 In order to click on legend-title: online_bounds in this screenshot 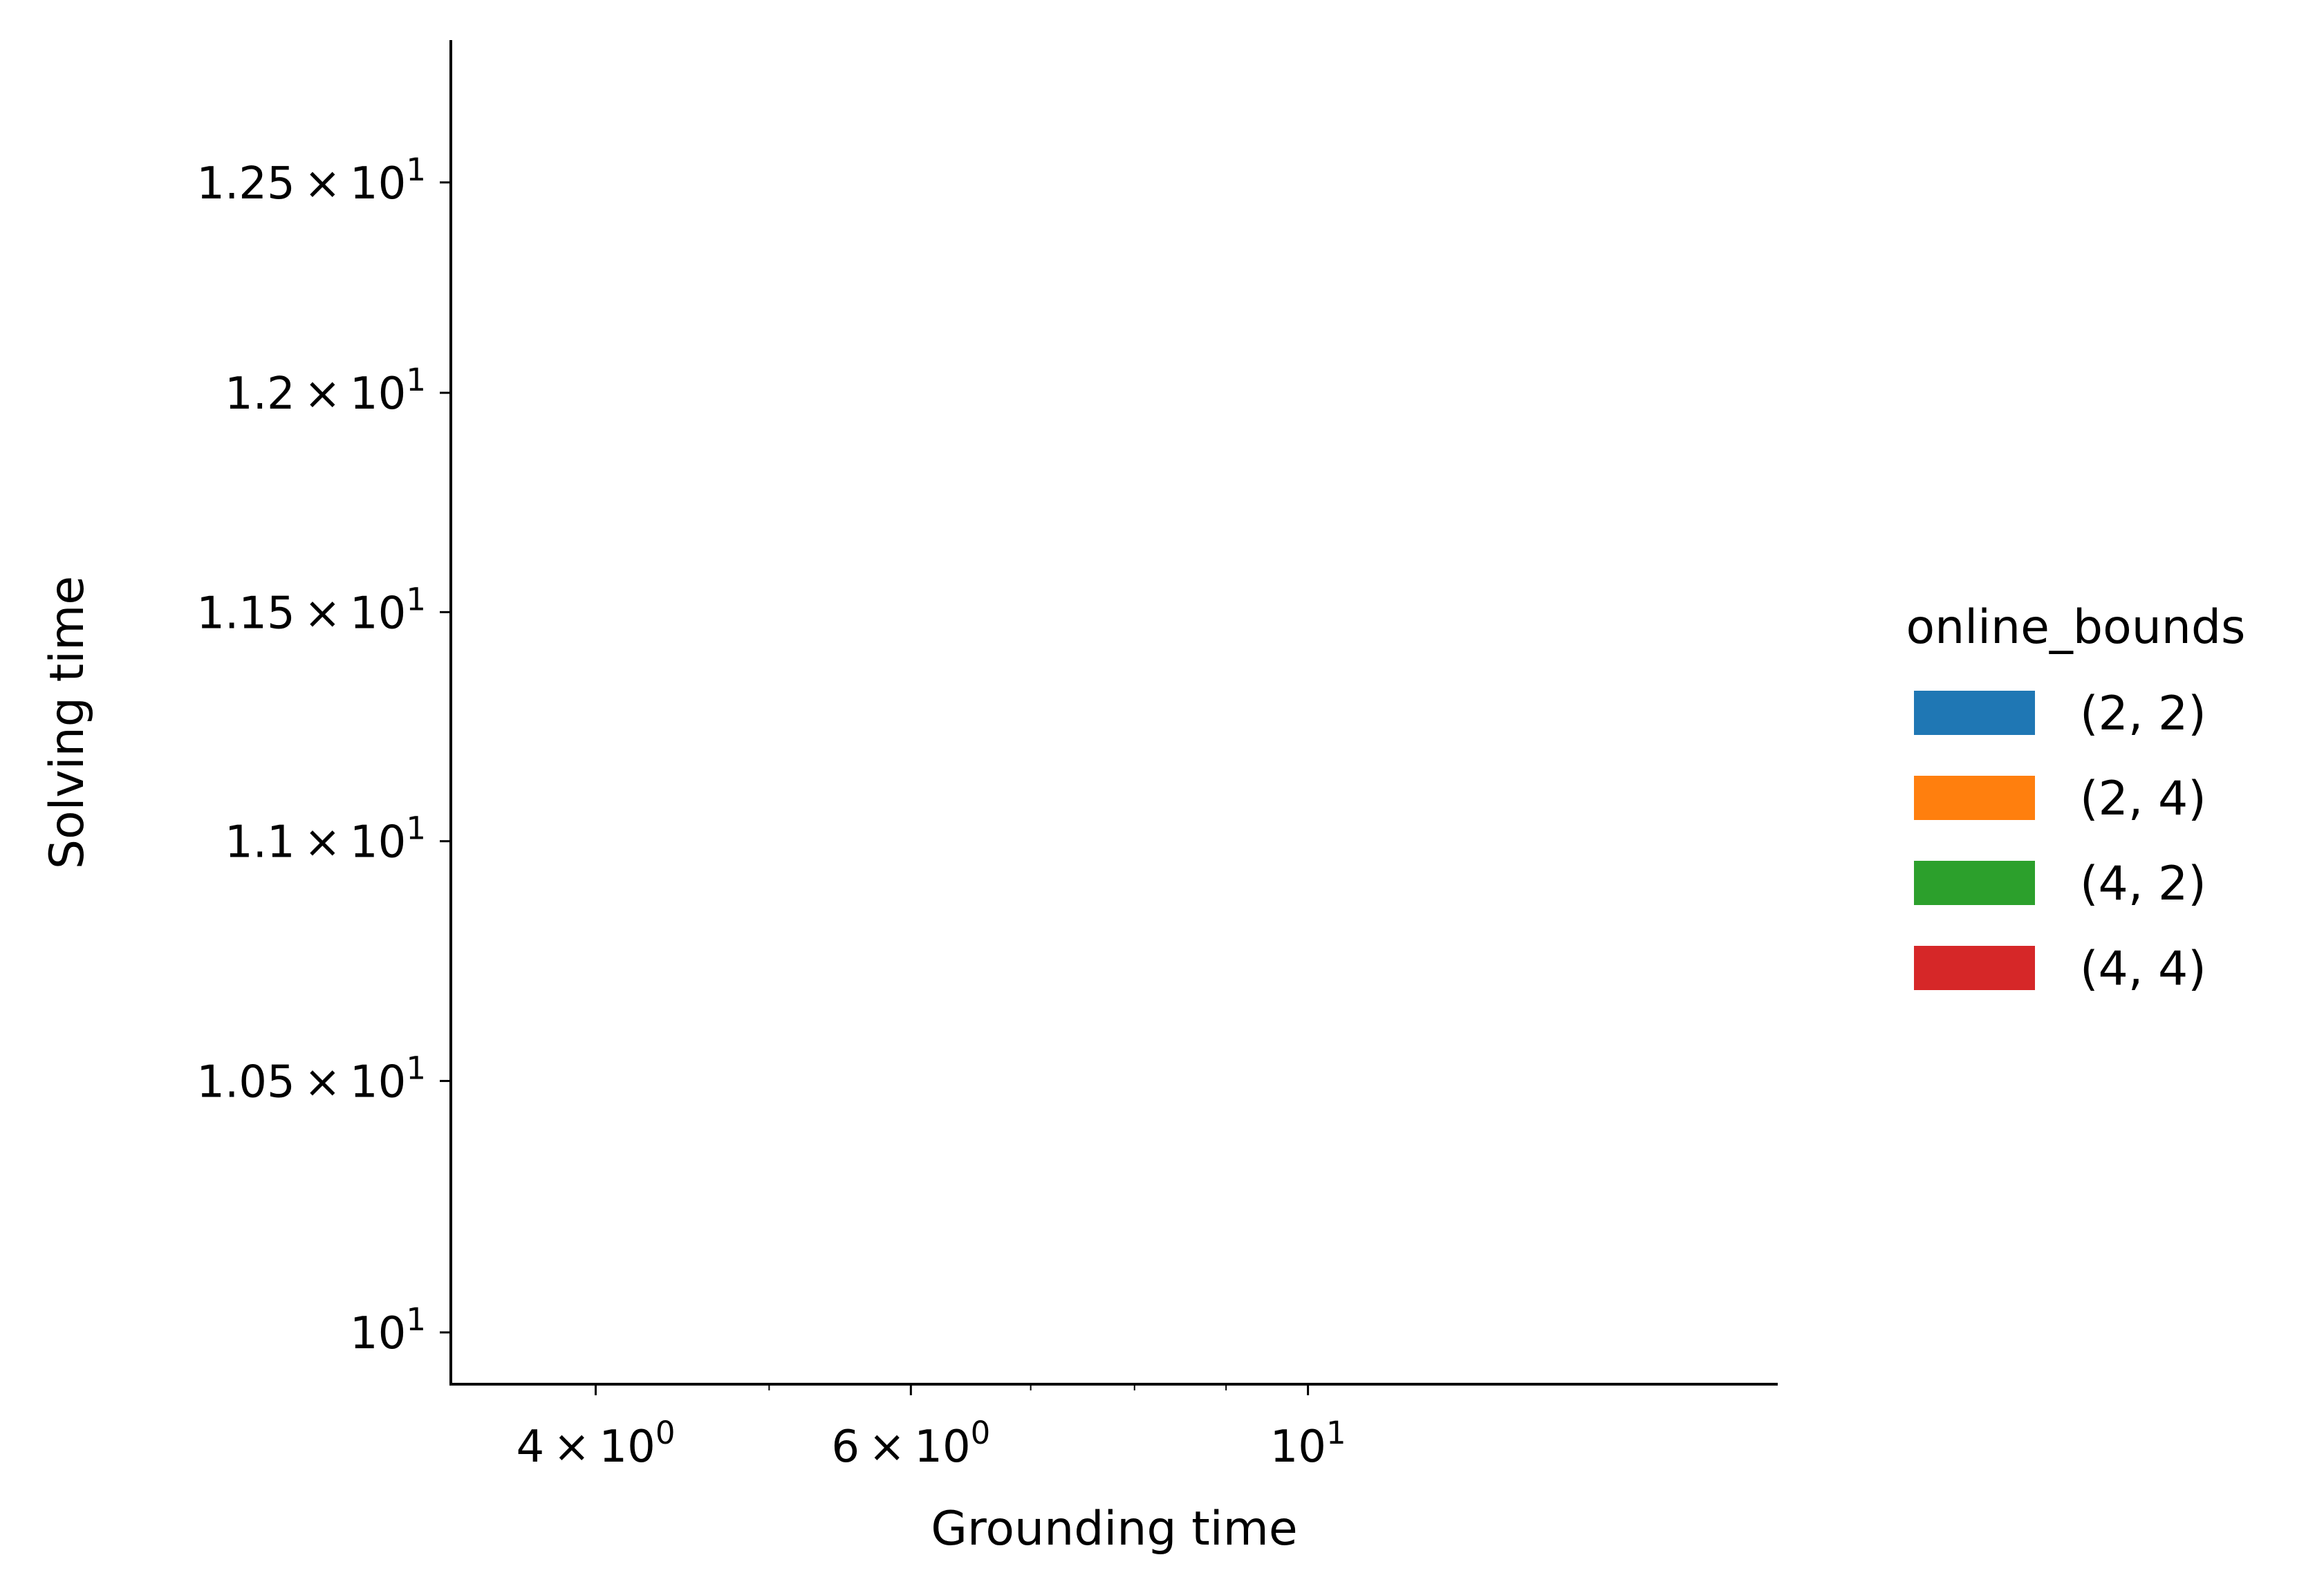, I will do `click(2076, 627)`.